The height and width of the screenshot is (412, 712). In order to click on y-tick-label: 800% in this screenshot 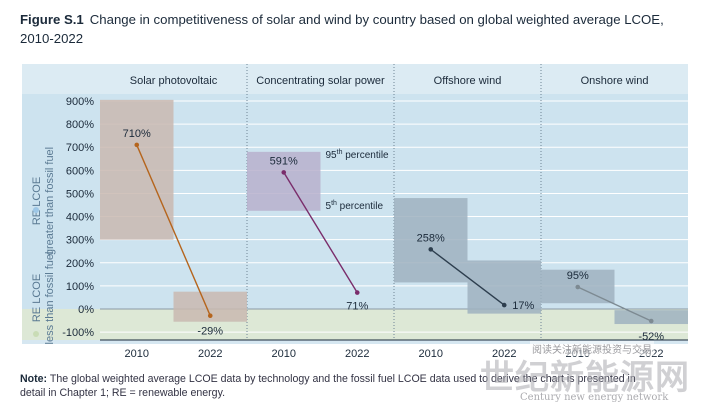, I will do `click(80, 125)`.